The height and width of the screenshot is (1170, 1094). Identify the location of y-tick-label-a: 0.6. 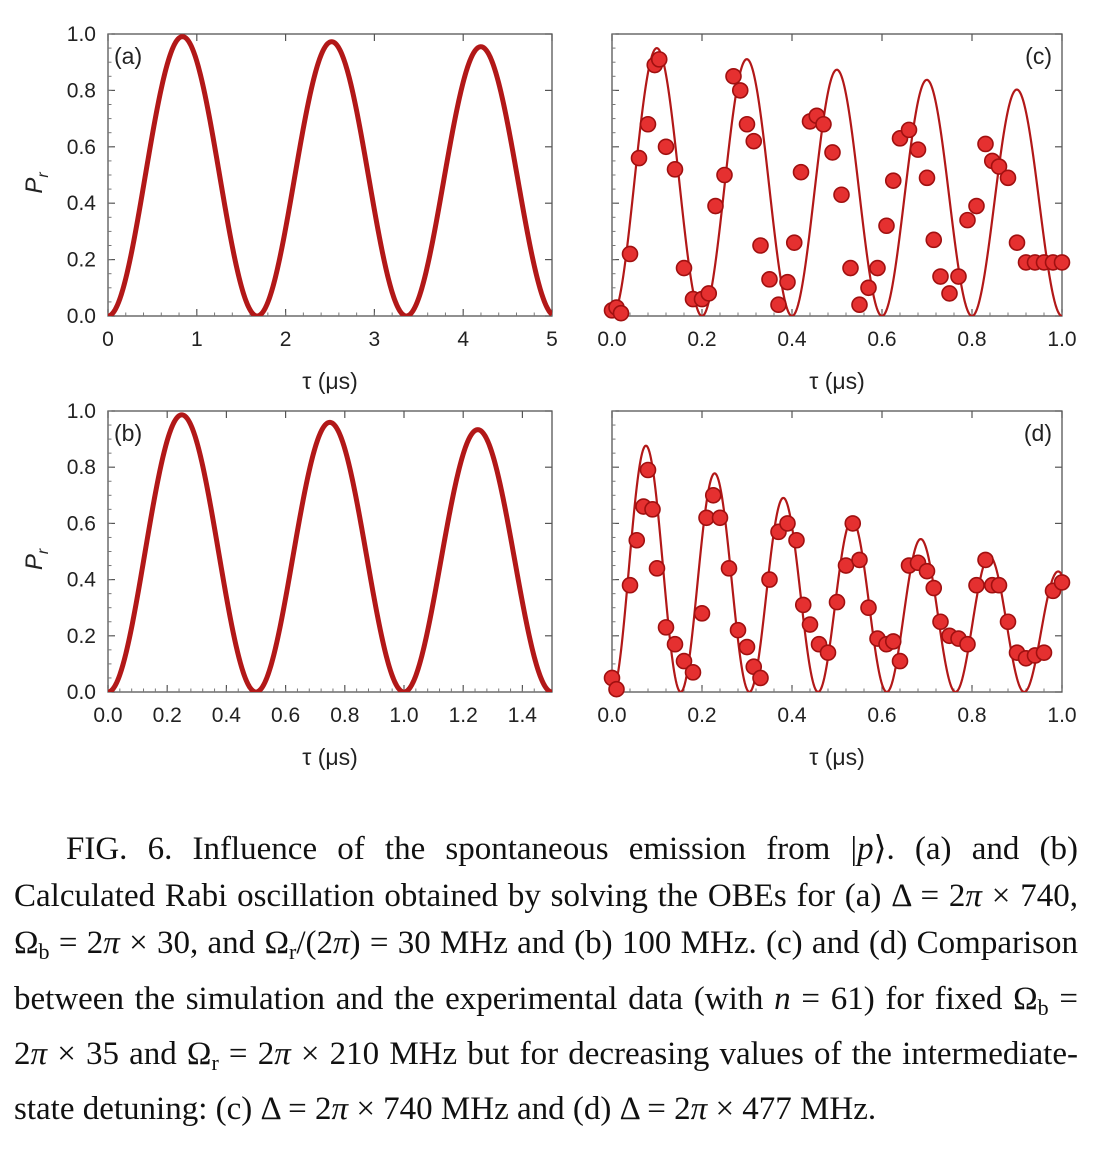
(81, 147).